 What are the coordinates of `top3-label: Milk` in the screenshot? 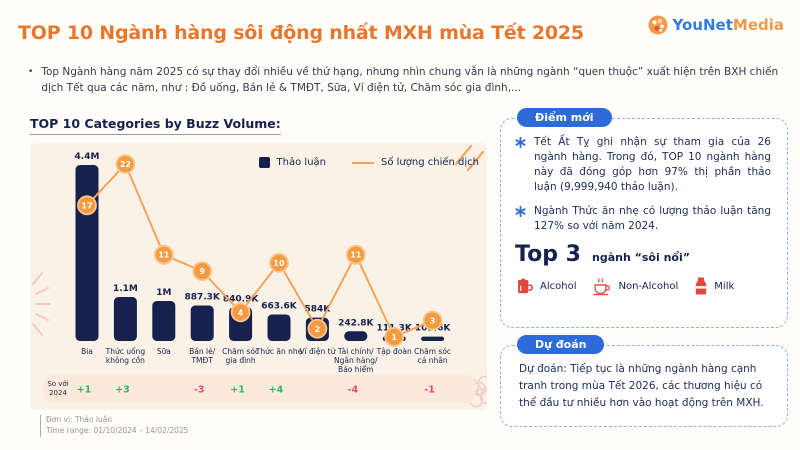 It's located at (724, 286).